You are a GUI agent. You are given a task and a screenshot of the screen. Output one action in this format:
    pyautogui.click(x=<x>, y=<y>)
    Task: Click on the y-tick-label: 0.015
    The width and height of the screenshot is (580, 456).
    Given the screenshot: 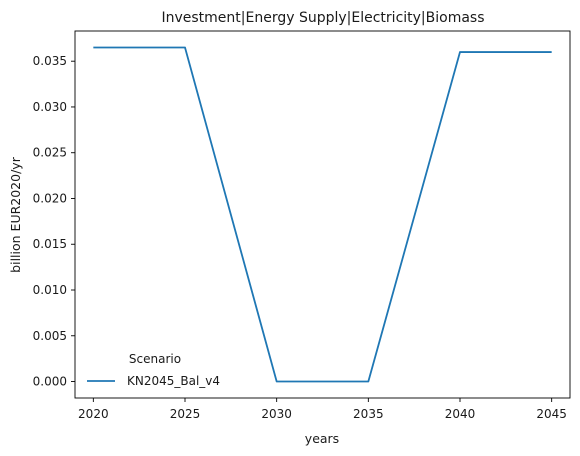 What is the action you would take?
    pyautogui.click(x=50, y=244)
    